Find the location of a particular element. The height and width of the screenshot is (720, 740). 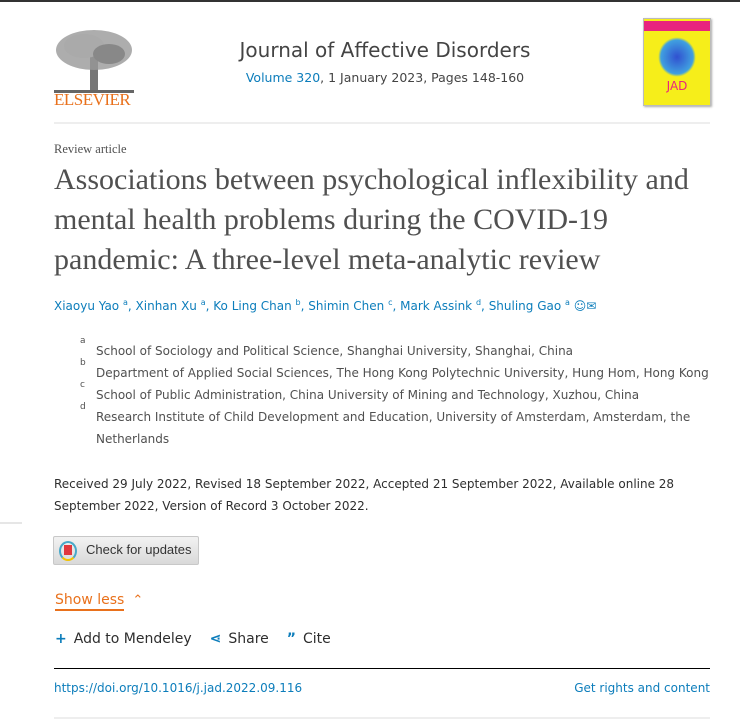

elsevier-tree-logo is located at coordinates (94, 63).